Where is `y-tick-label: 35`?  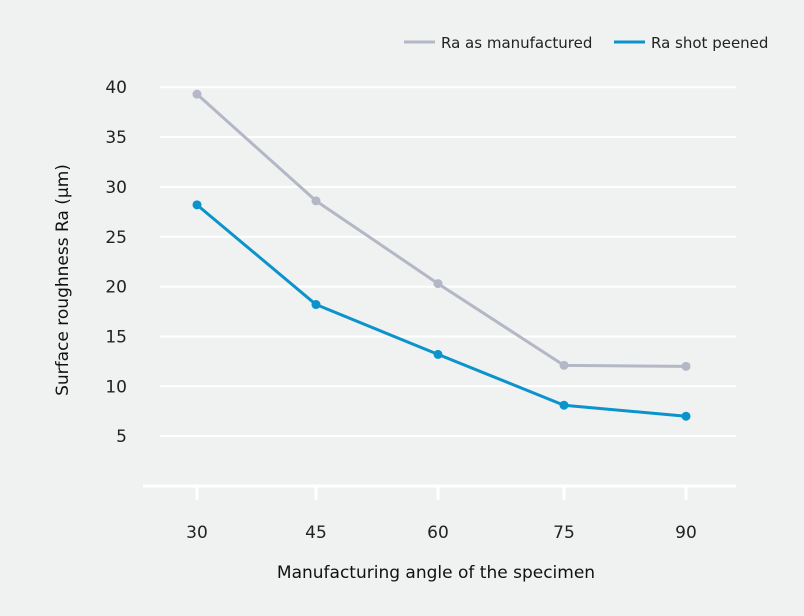
y-tick-label: 35 is located at coordinates (116, 138).